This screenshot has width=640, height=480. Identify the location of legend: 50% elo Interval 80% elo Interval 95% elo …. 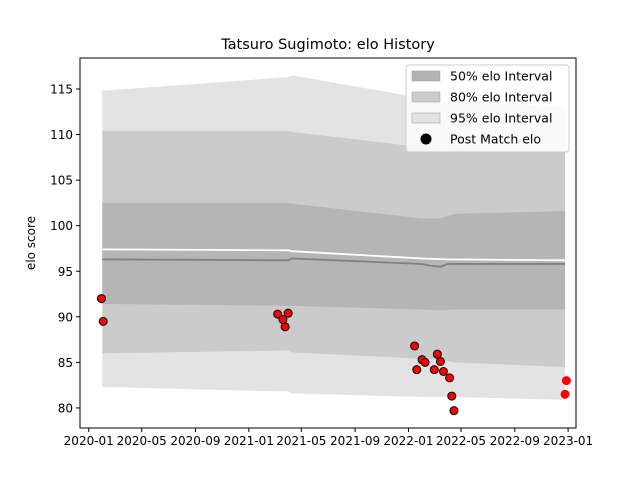
(487, 108).